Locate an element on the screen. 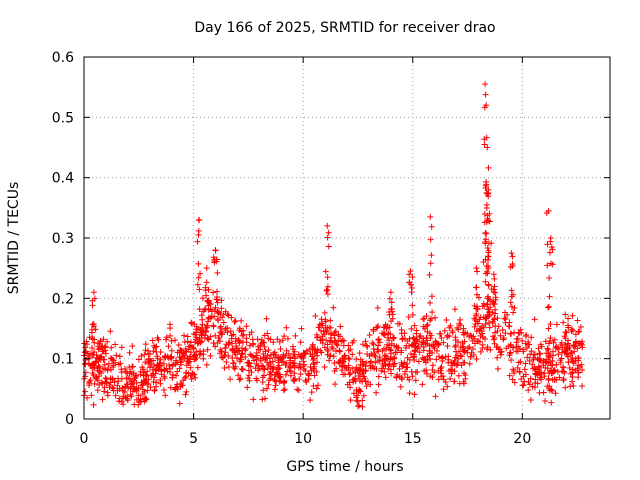 The height and width of the screenshot is (480, 640). y-tick-label: 0.2 is located at coordinates (63, 299).